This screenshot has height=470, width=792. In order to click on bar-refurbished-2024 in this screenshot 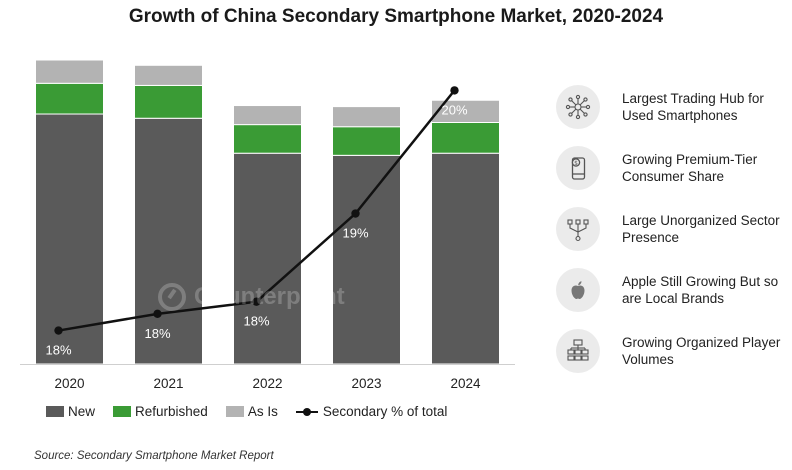, I will do `click(465, 137)`.